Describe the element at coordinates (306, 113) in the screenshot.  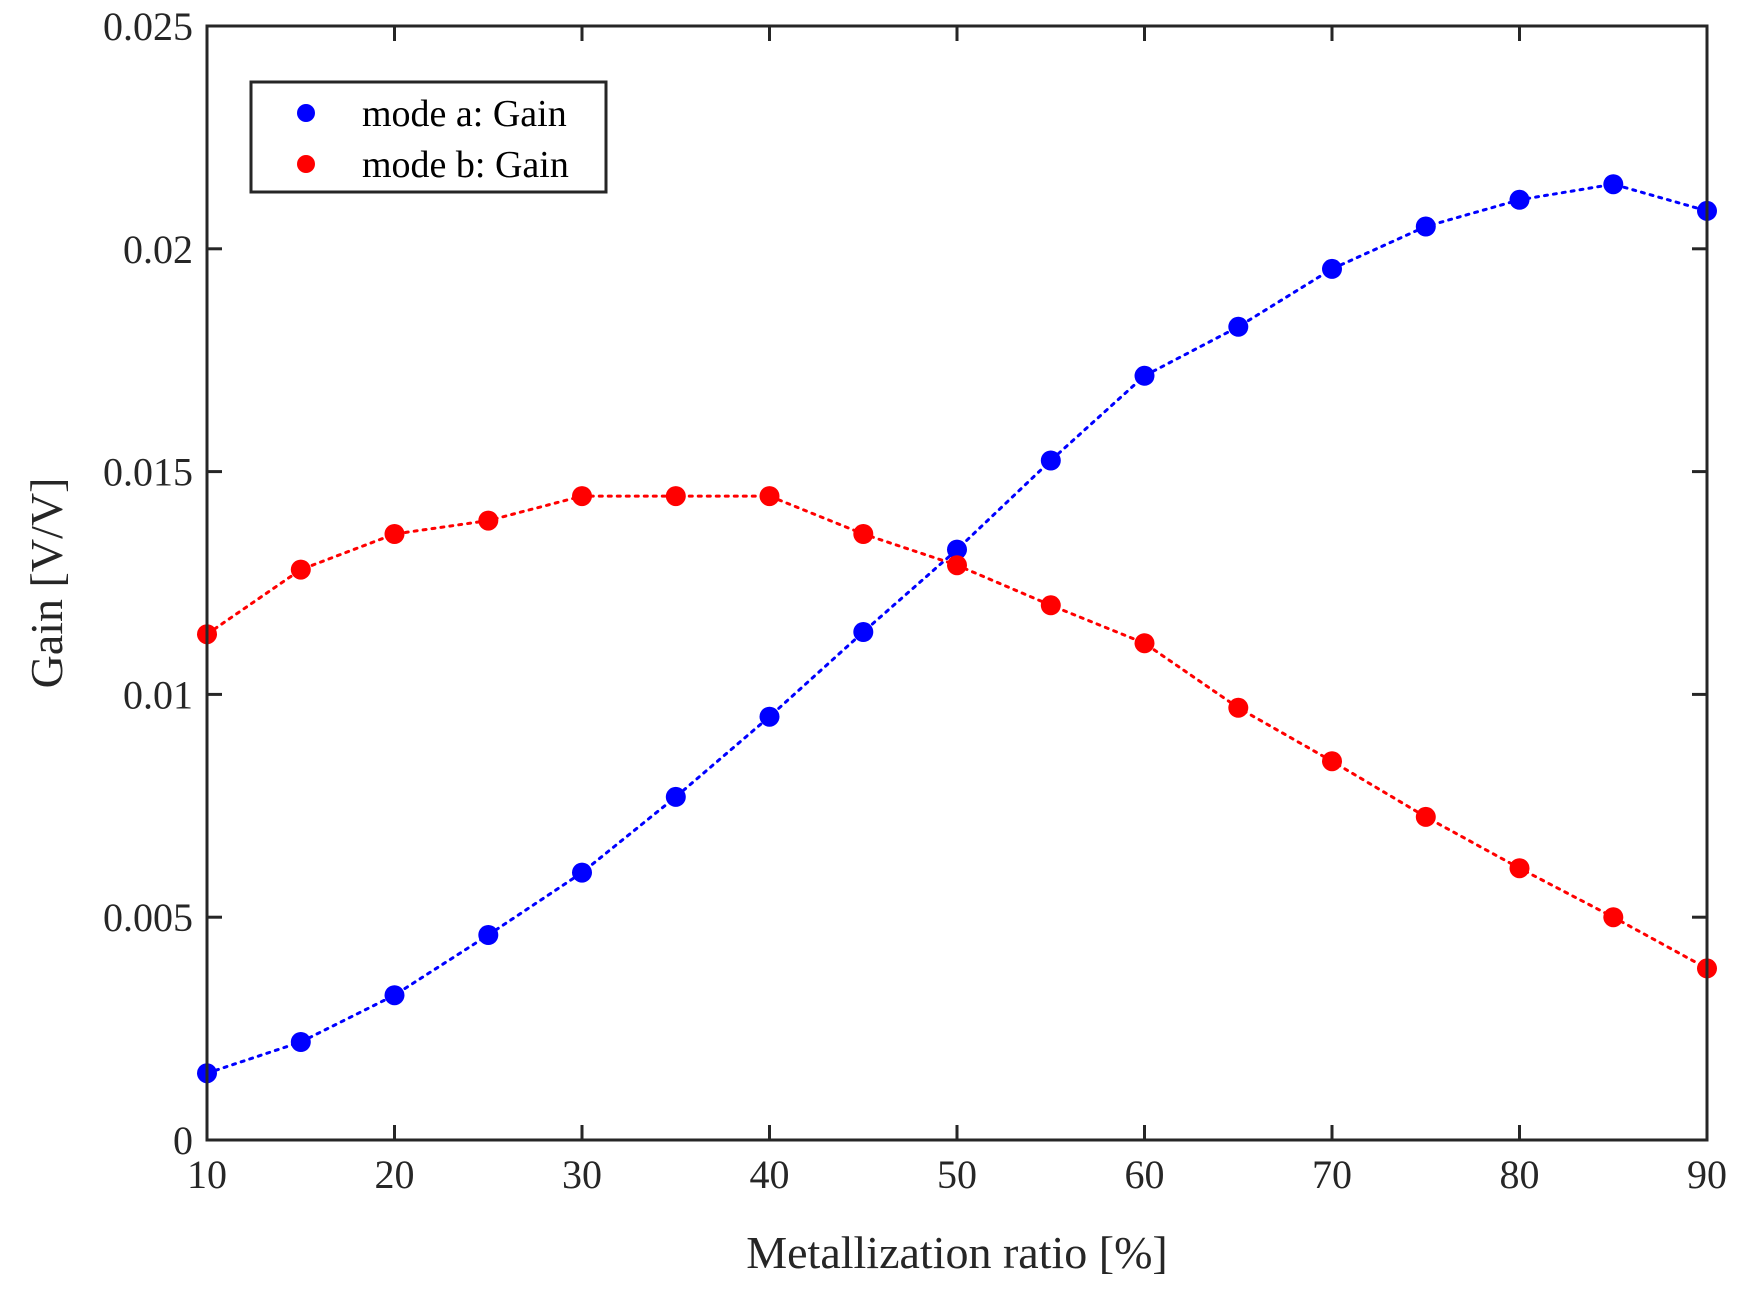
I see `legend-marker-mode-a` at that location.